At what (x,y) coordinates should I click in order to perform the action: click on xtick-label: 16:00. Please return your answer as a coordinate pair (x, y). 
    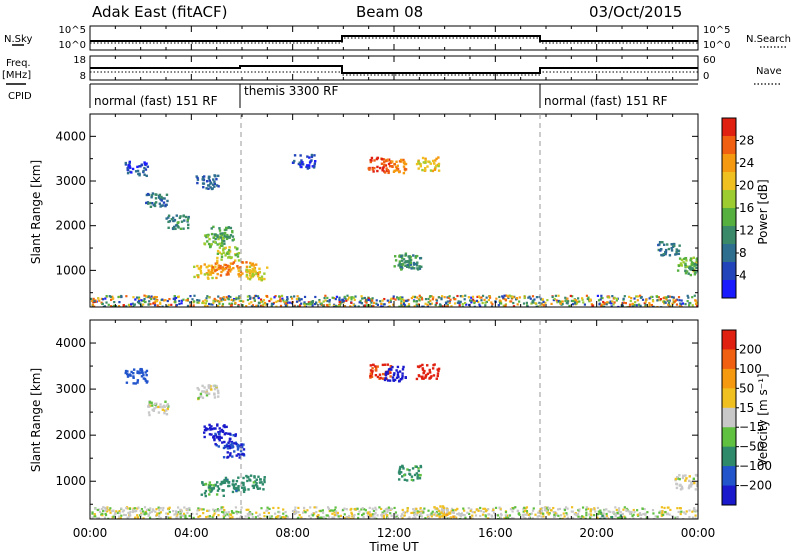
    Looking at the image, I should click on (495, 533).